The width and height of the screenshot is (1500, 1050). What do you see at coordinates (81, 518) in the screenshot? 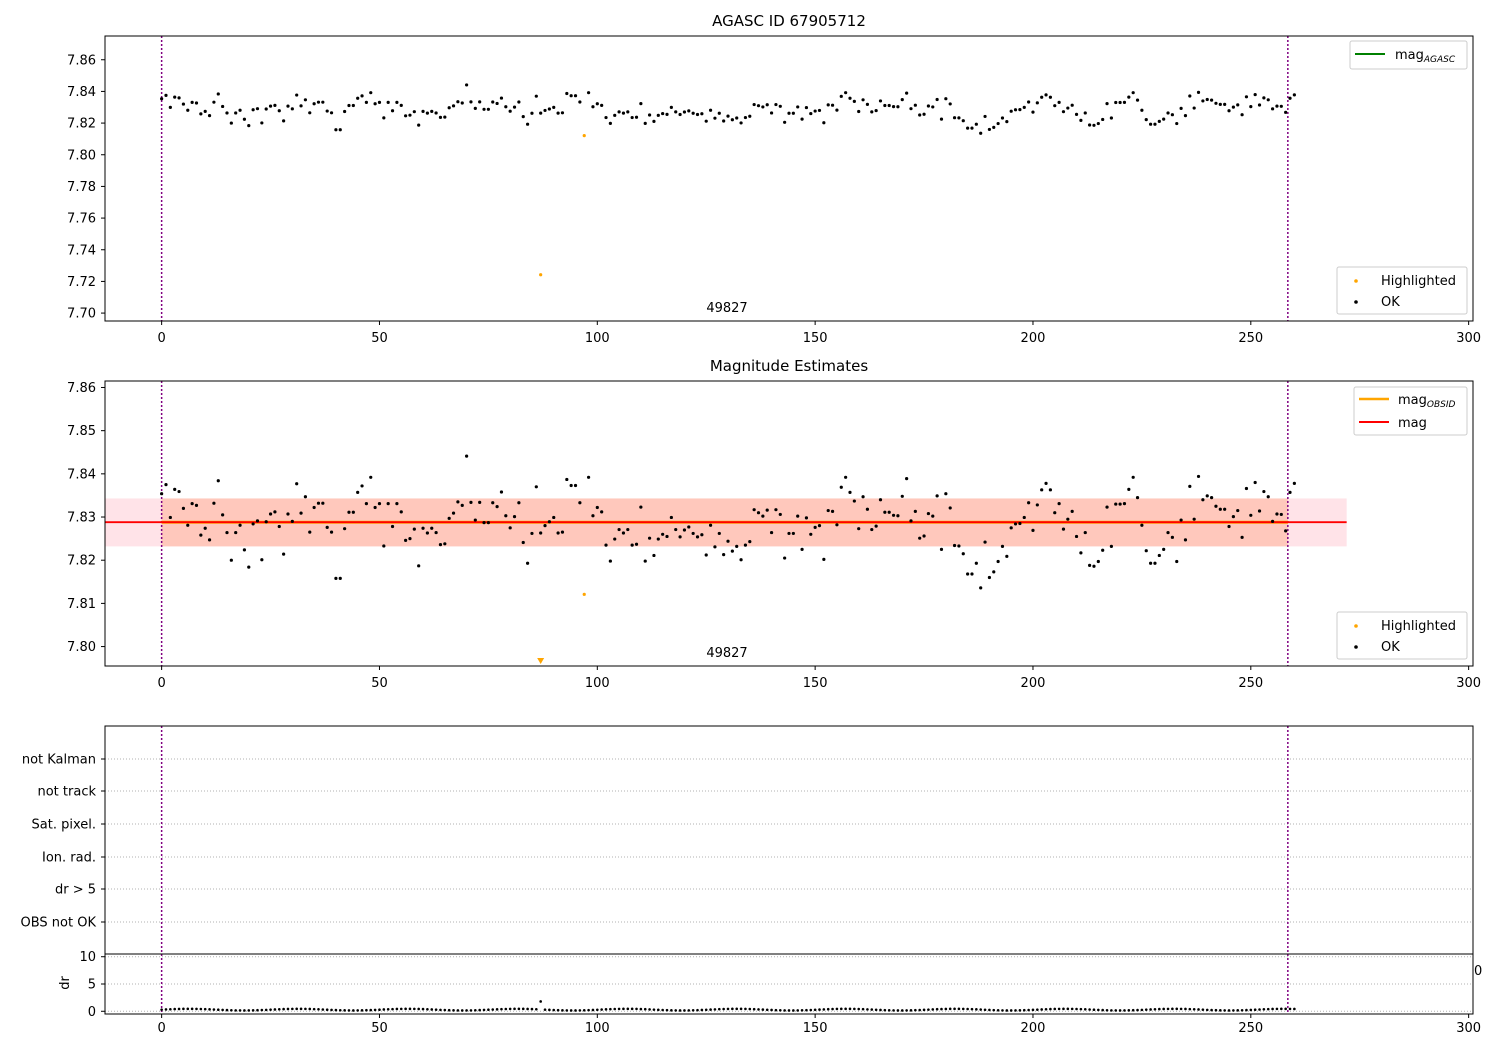
I see `y-tick-label: 7.83` at bounding box center [81, 518].